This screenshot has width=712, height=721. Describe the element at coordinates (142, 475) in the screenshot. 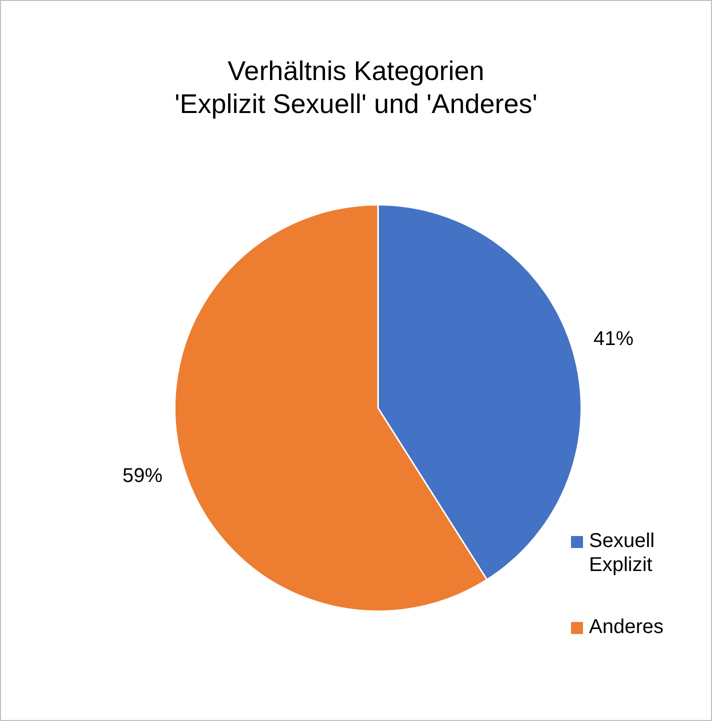

I see `data-label: 59%` at that location.